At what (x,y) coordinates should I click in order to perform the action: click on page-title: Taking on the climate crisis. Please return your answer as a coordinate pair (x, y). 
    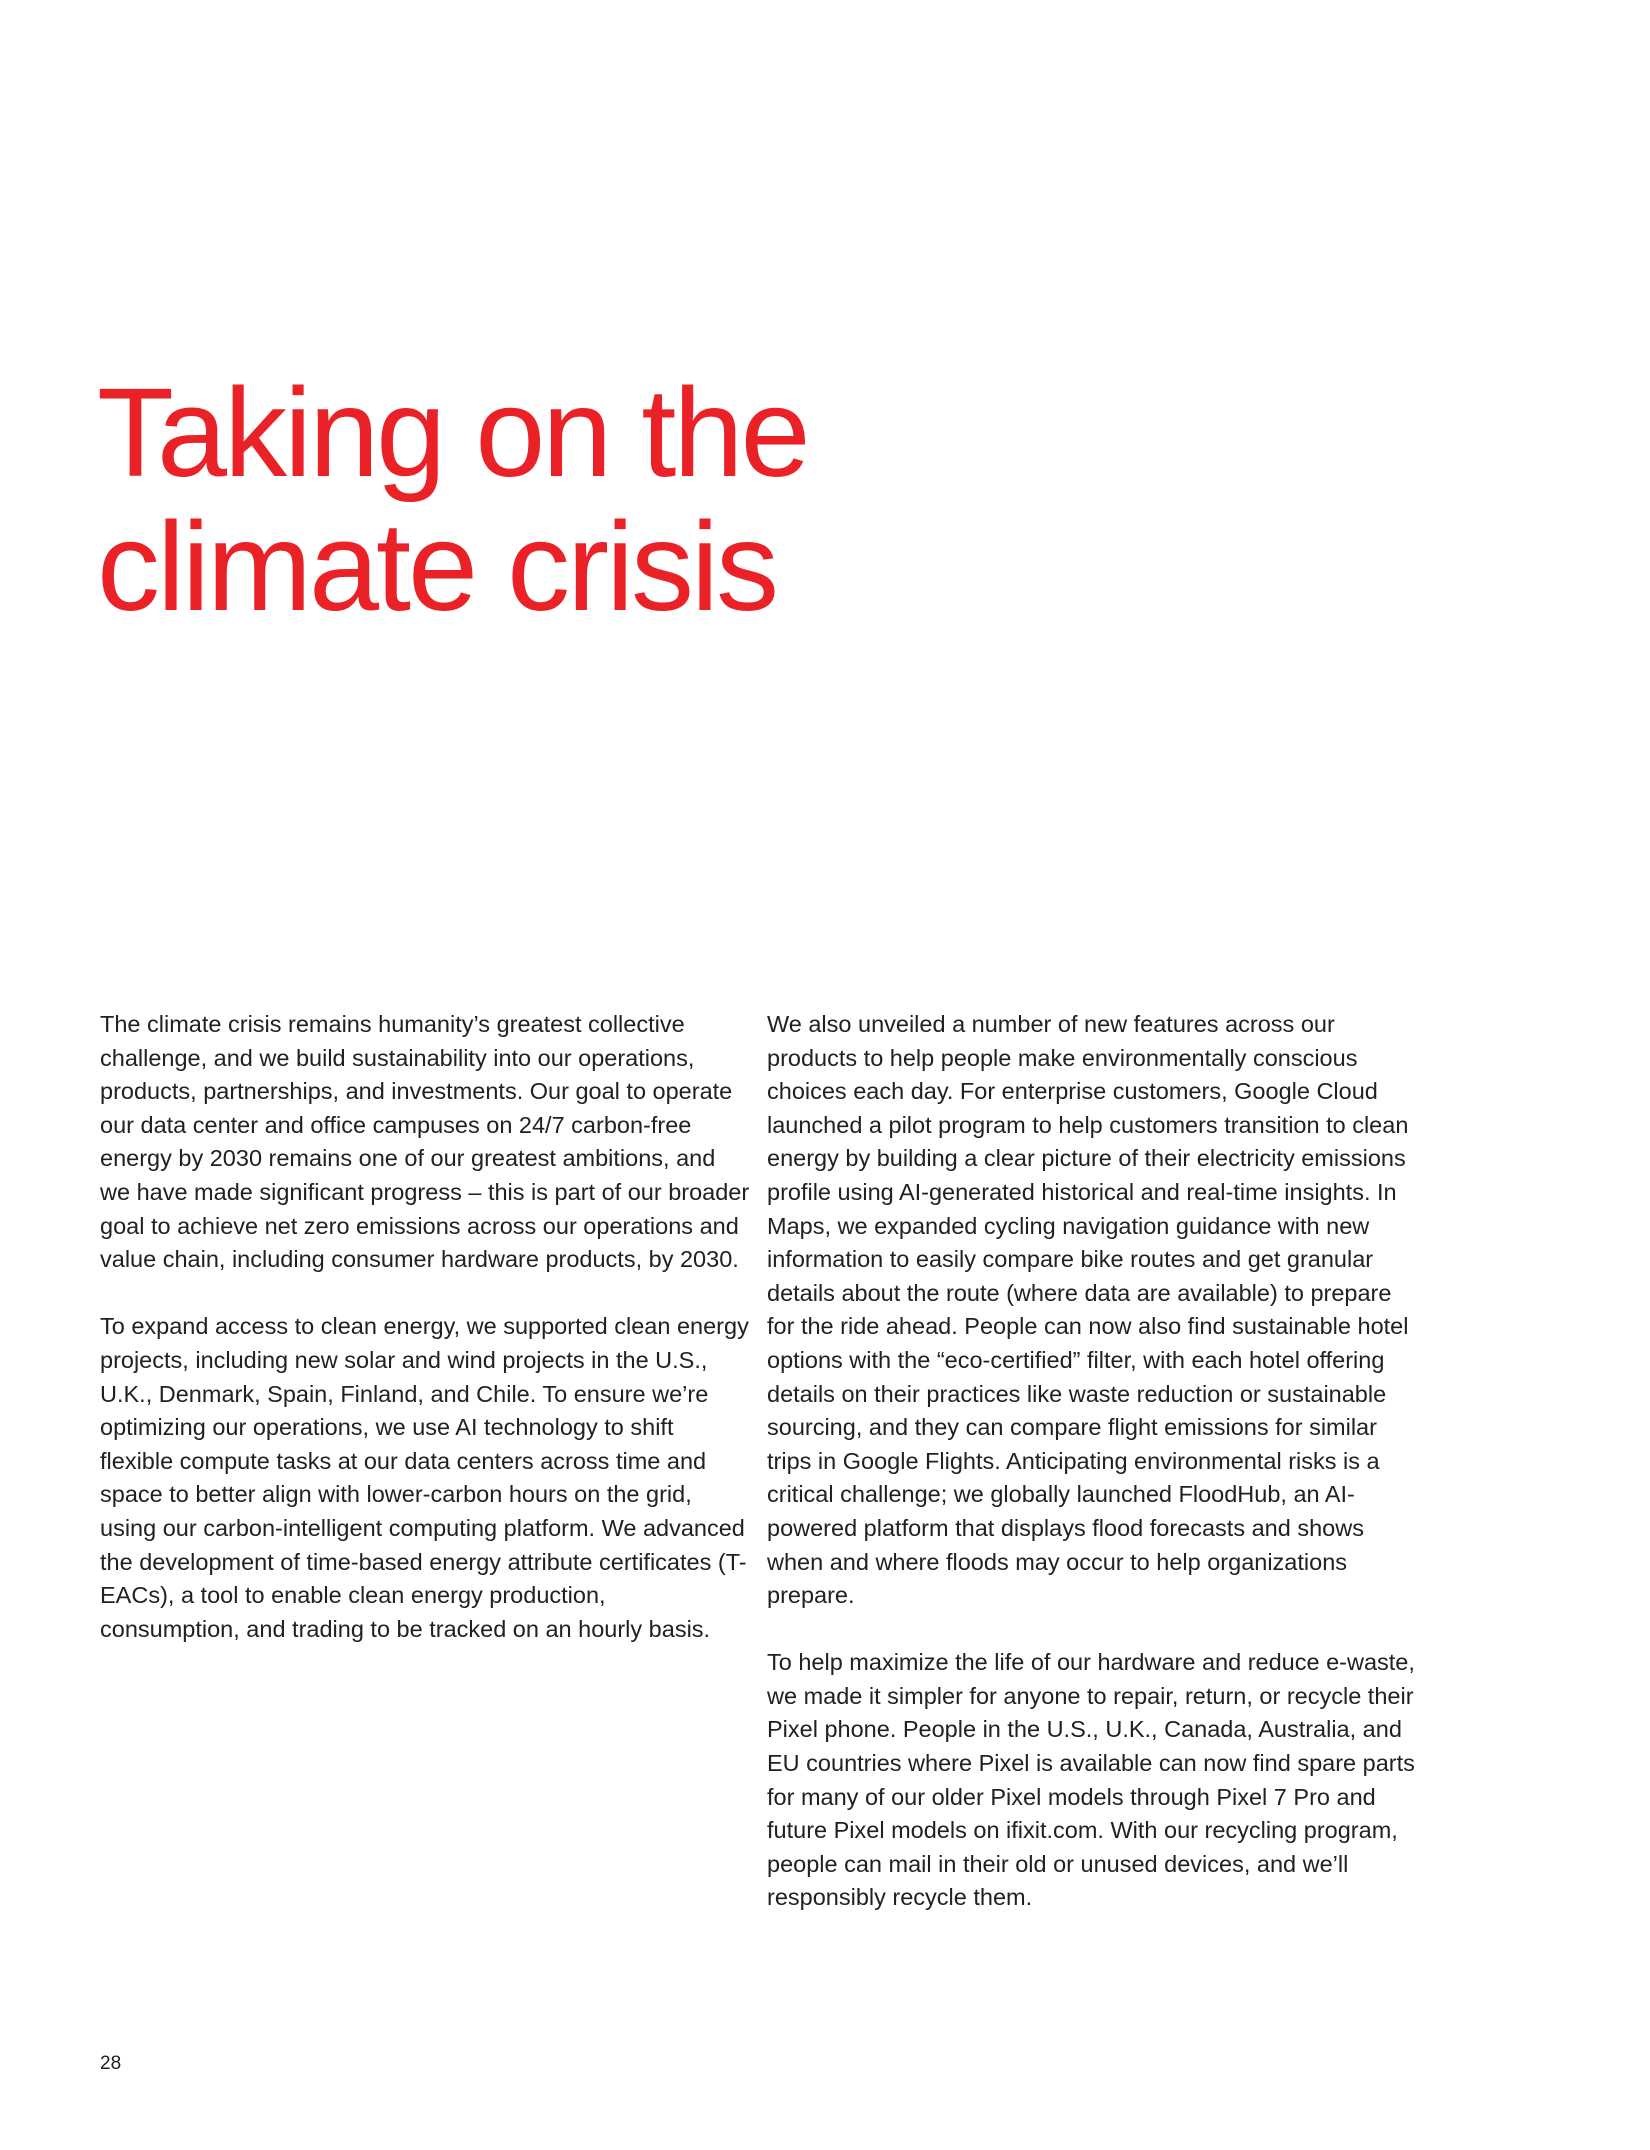
    Looking at the image, I should click on (547, 500).